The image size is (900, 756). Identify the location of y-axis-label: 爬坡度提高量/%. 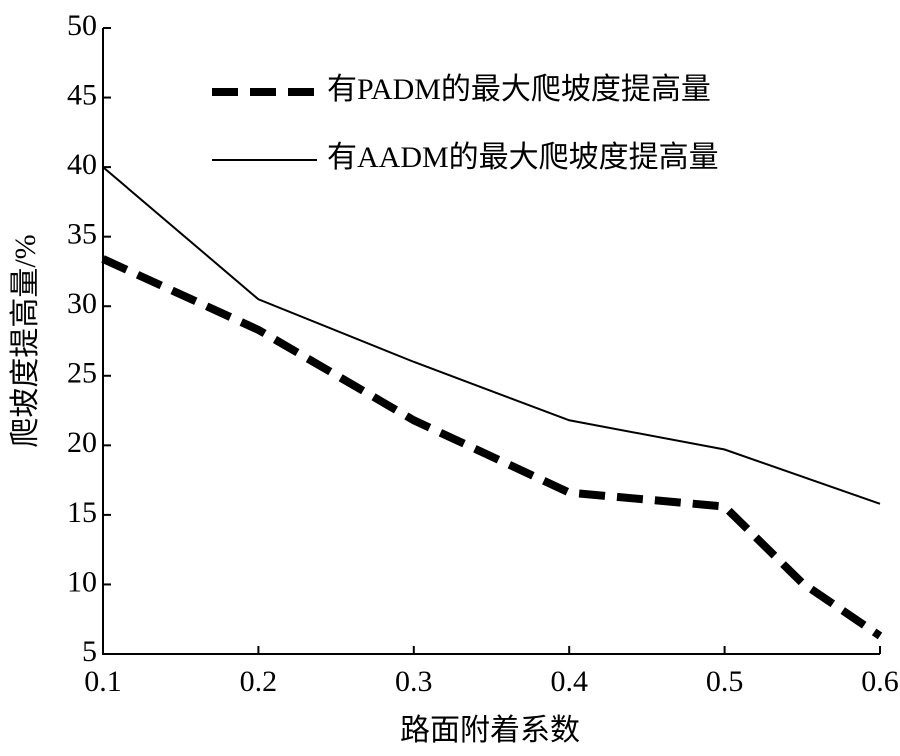
(25, 340).